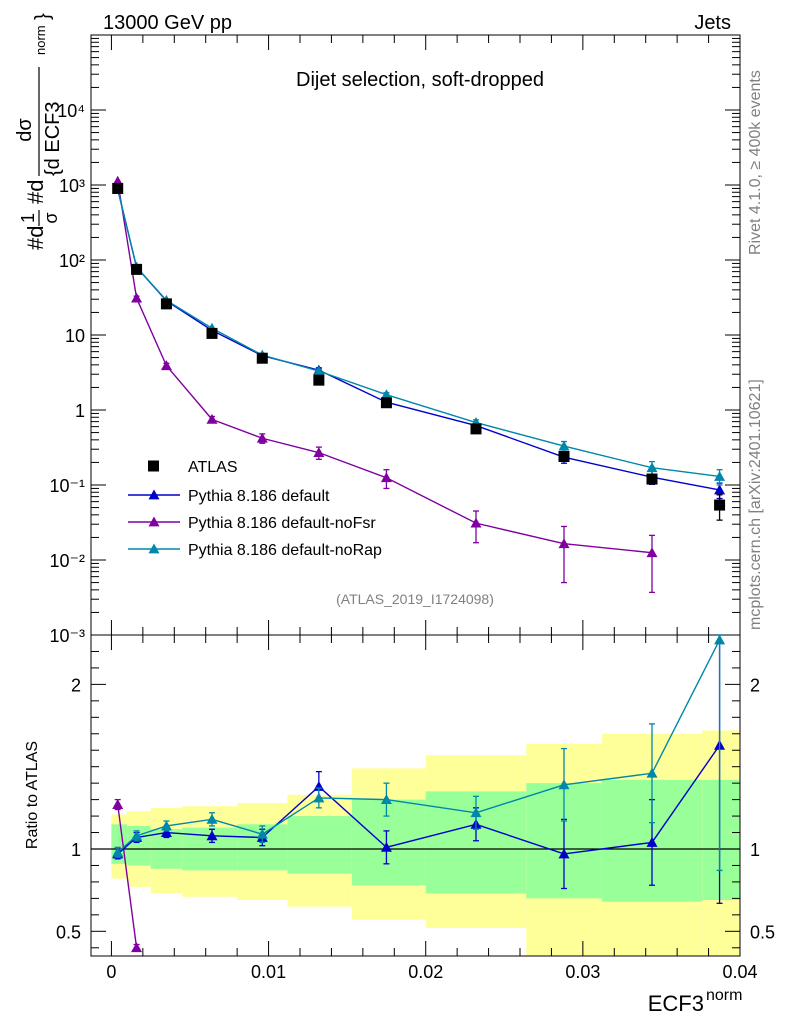  I want to click on y-tick-label: 10⁻¹, so click(67, 486).